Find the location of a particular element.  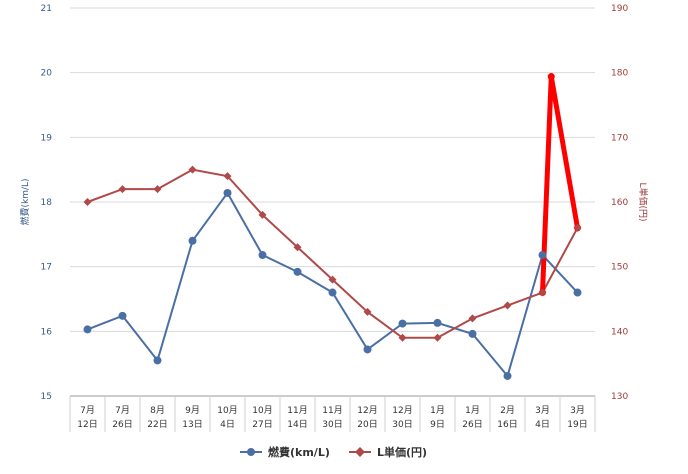

left-tick-label: 17 is located at coordinates (46, 268).